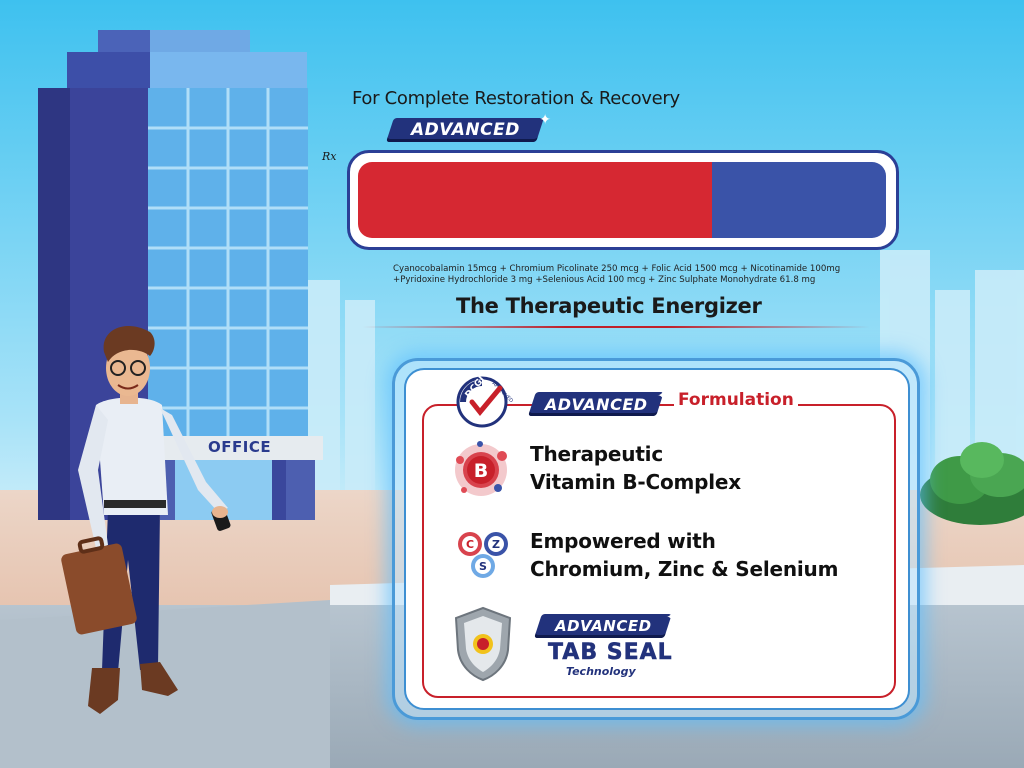 The width and height of the screenshot is (1024, 768). Describe the element at coordinates (535, 200) in the screenshot. I see `brand-bar-red-segment` at that location.